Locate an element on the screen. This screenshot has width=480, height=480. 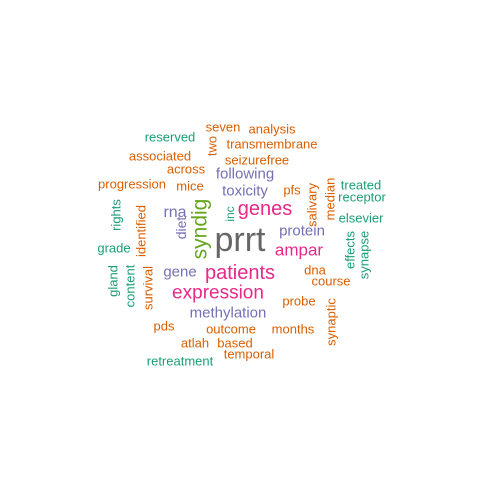
word-based: based is located at coordinates (235, 343).